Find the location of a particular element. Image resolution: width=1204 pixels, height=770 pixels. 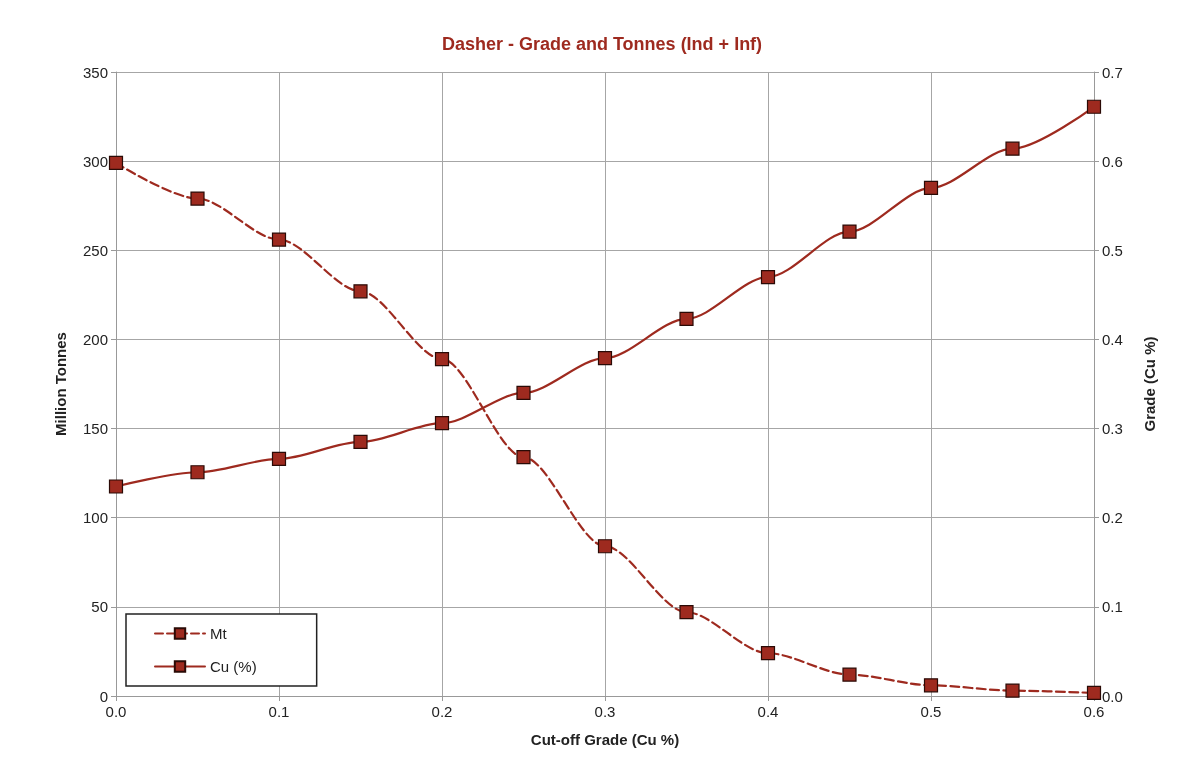

y2-tick-label: 0.6 is located at coordinates (1112, 161).